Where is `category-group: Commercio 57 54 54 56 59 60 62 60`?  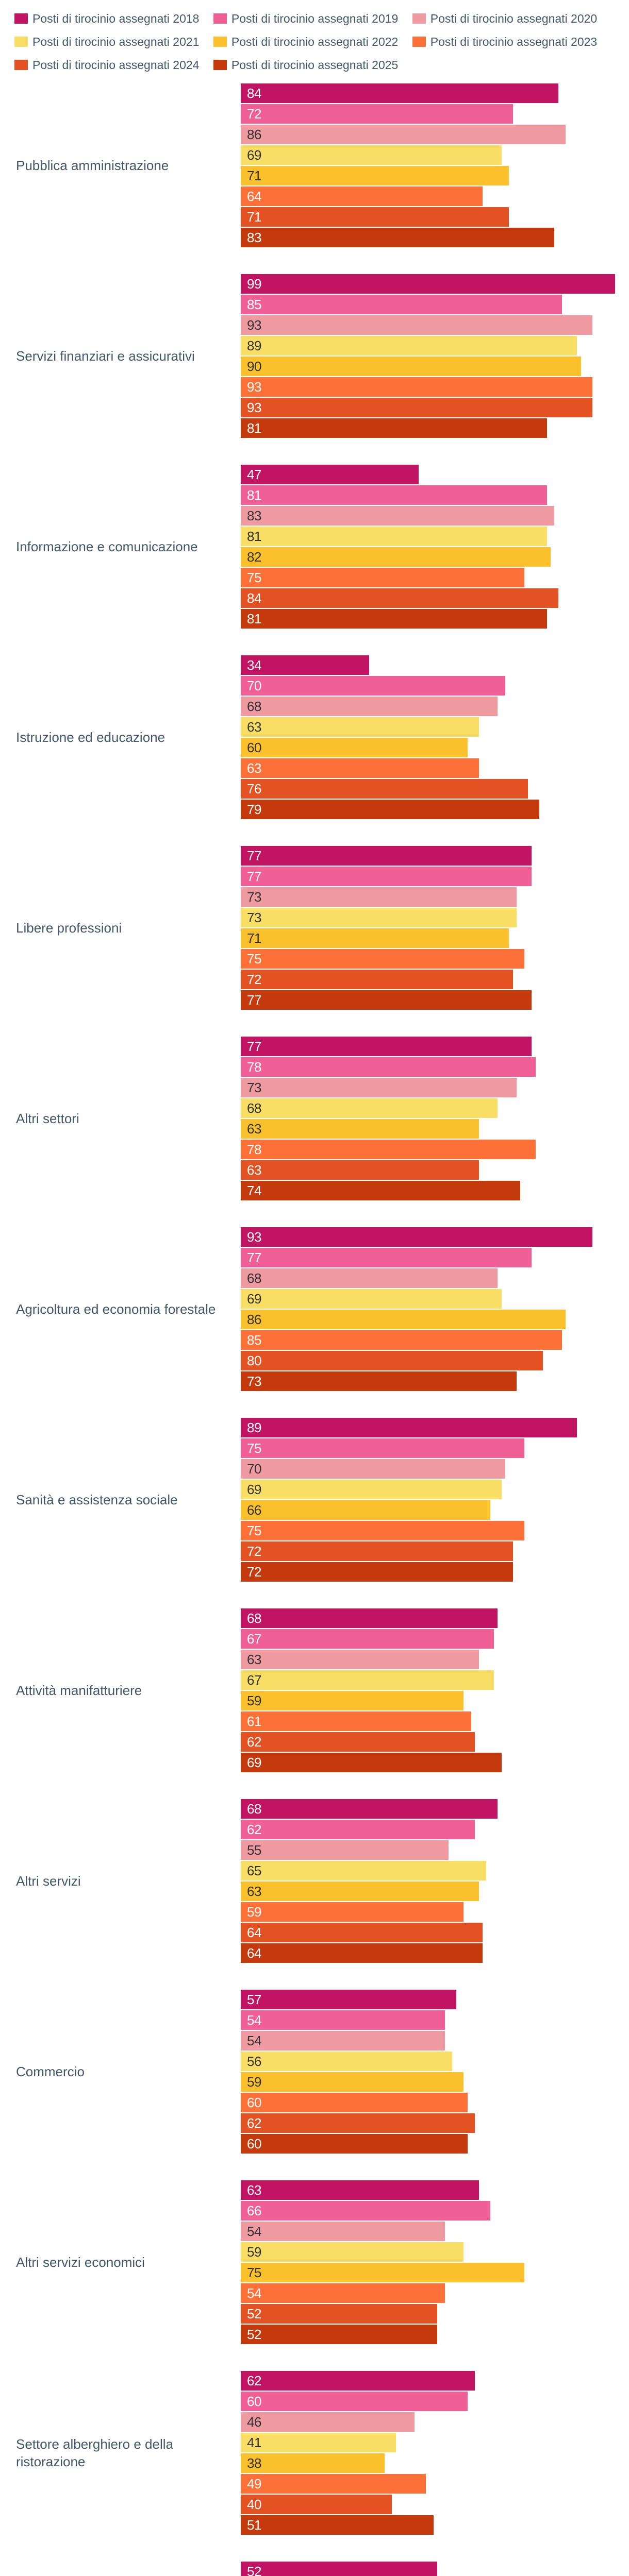
category-group: Commercio 57 54 54 56 59 60 62 60 is located at coordinates (314, 2072).